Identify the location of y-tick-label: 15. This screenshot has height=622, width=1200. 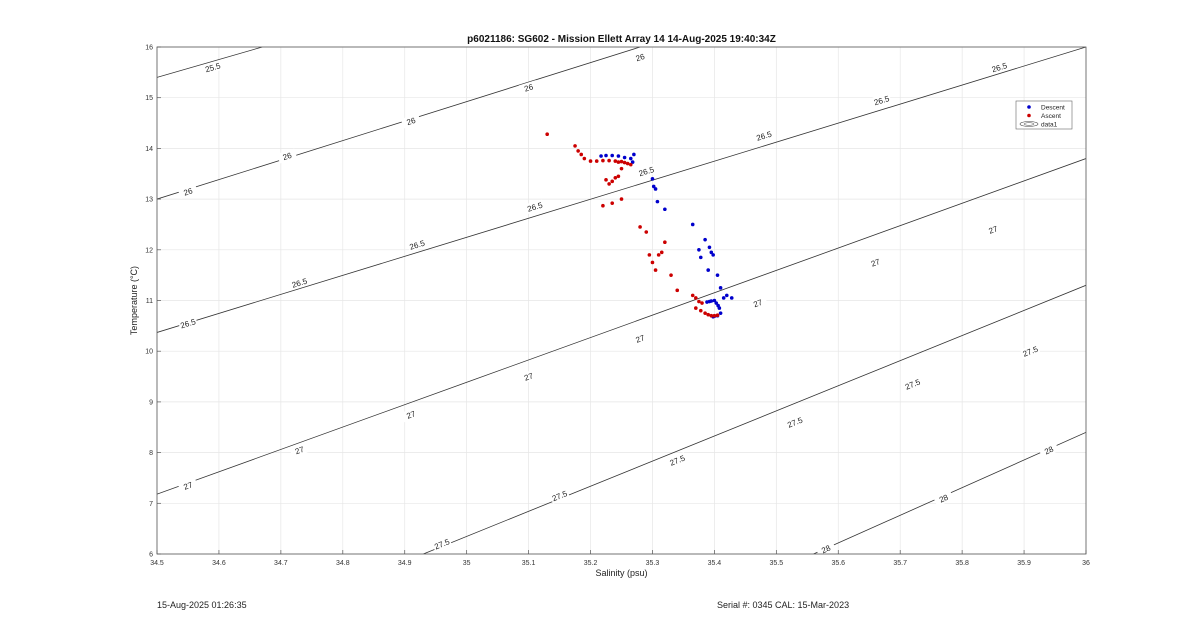
(149, 98).